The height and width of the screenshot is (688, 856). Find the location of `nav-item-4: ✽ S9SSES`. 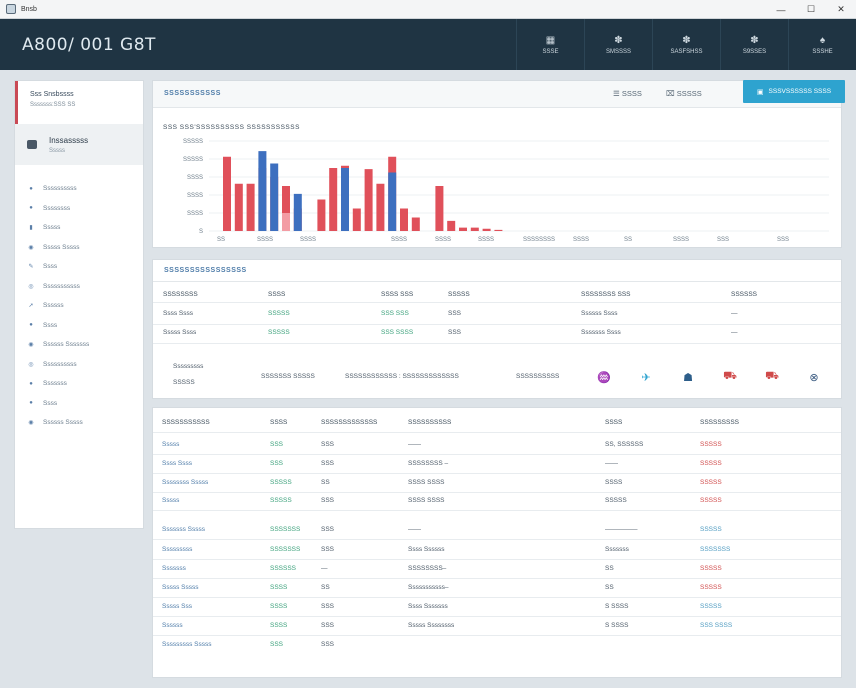

nav-item-4: ✽ S9SSES is located at coordinates (754, 44).